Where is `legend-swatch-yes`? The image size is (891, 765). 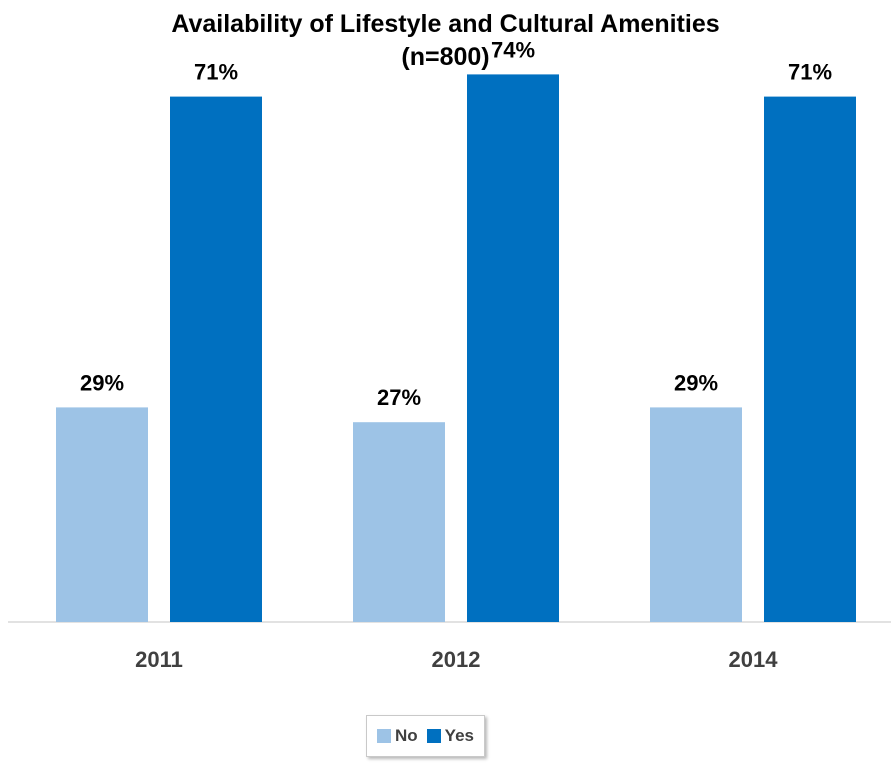
legend-swatch-yes is located at coordinates (433, 736).